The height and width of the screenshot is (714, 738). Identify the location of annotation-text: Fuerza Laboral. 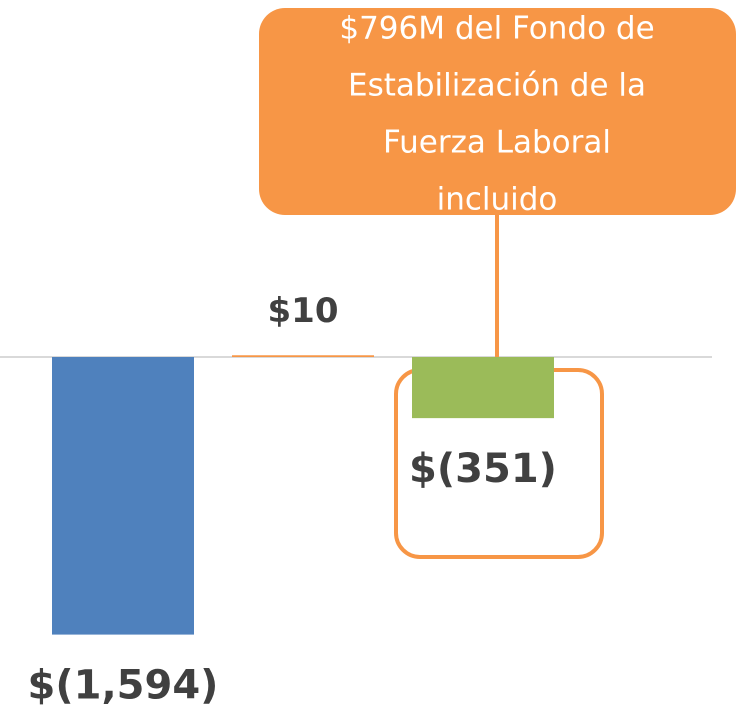
(497, 143).